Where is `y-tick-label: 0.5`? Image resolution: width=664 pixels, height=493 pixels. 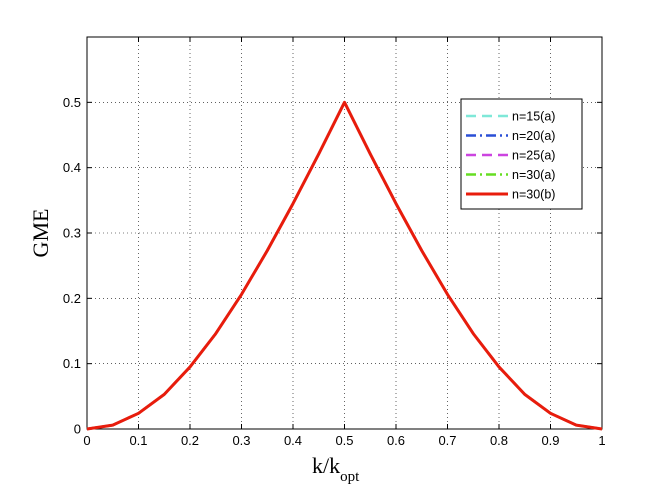 y-tick-label: 0.5 is located at coordinates (72, 102).